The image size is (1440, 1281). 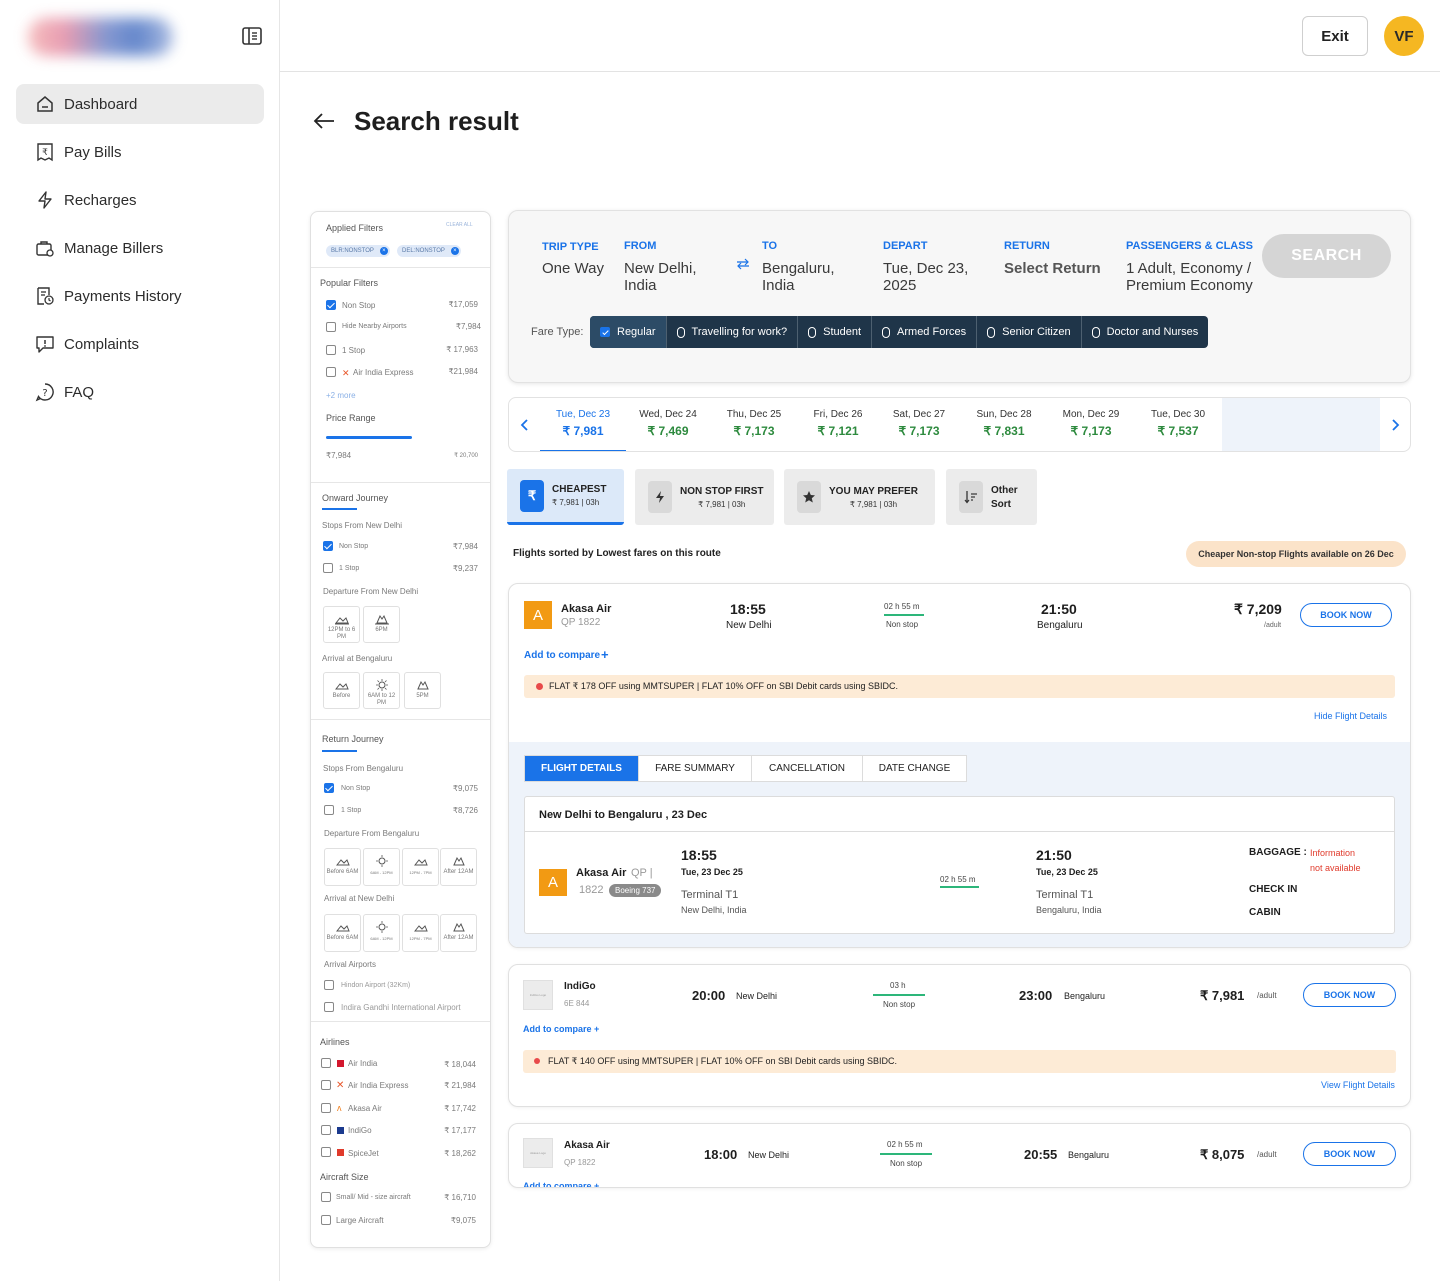 What do you see at coordinates (324, 121) in the screenshot?
I see `back-arrow-icon` at bounding box center [324, 121].